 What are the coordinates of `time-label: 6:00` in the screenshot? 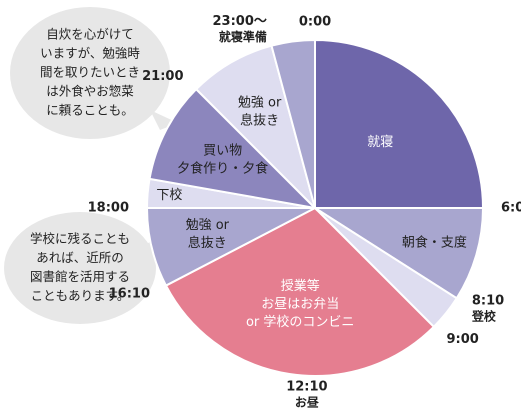 It's located at (511, 208).